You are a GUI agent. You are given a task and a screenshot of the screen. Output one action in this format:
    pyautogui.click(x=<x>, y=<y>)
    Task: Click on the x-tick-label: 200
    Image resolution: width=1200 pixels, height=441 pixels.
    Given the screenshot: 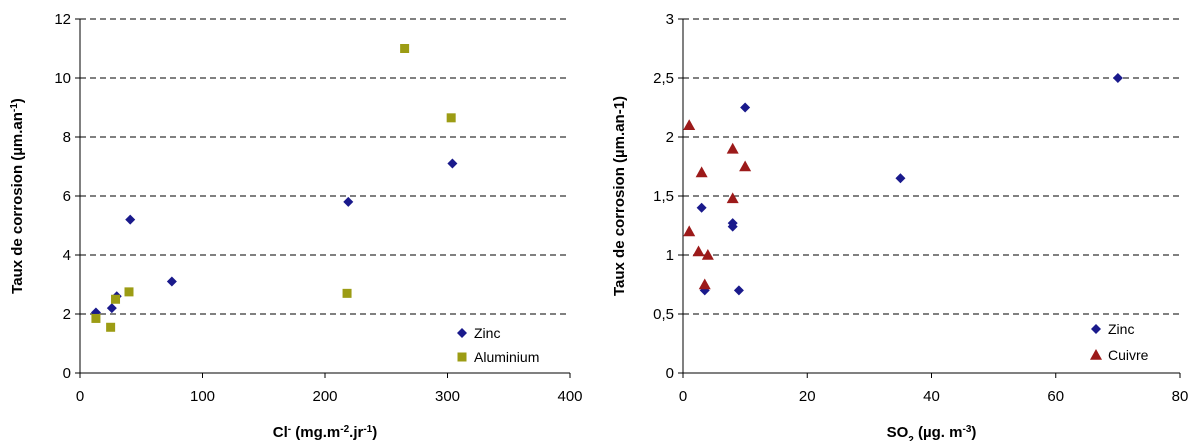 What is the action you would take?
    pyautogui.click(x=324, y=396)
    